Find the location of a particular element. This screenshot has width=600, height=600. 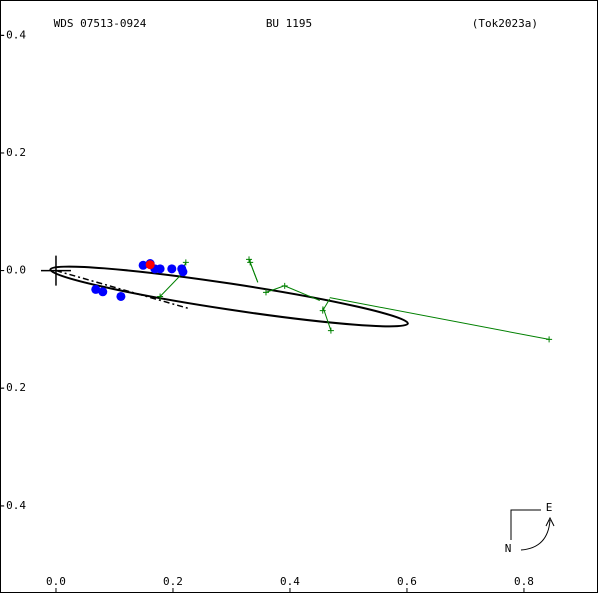

compass-north: N is located at coordinates (508, 548).